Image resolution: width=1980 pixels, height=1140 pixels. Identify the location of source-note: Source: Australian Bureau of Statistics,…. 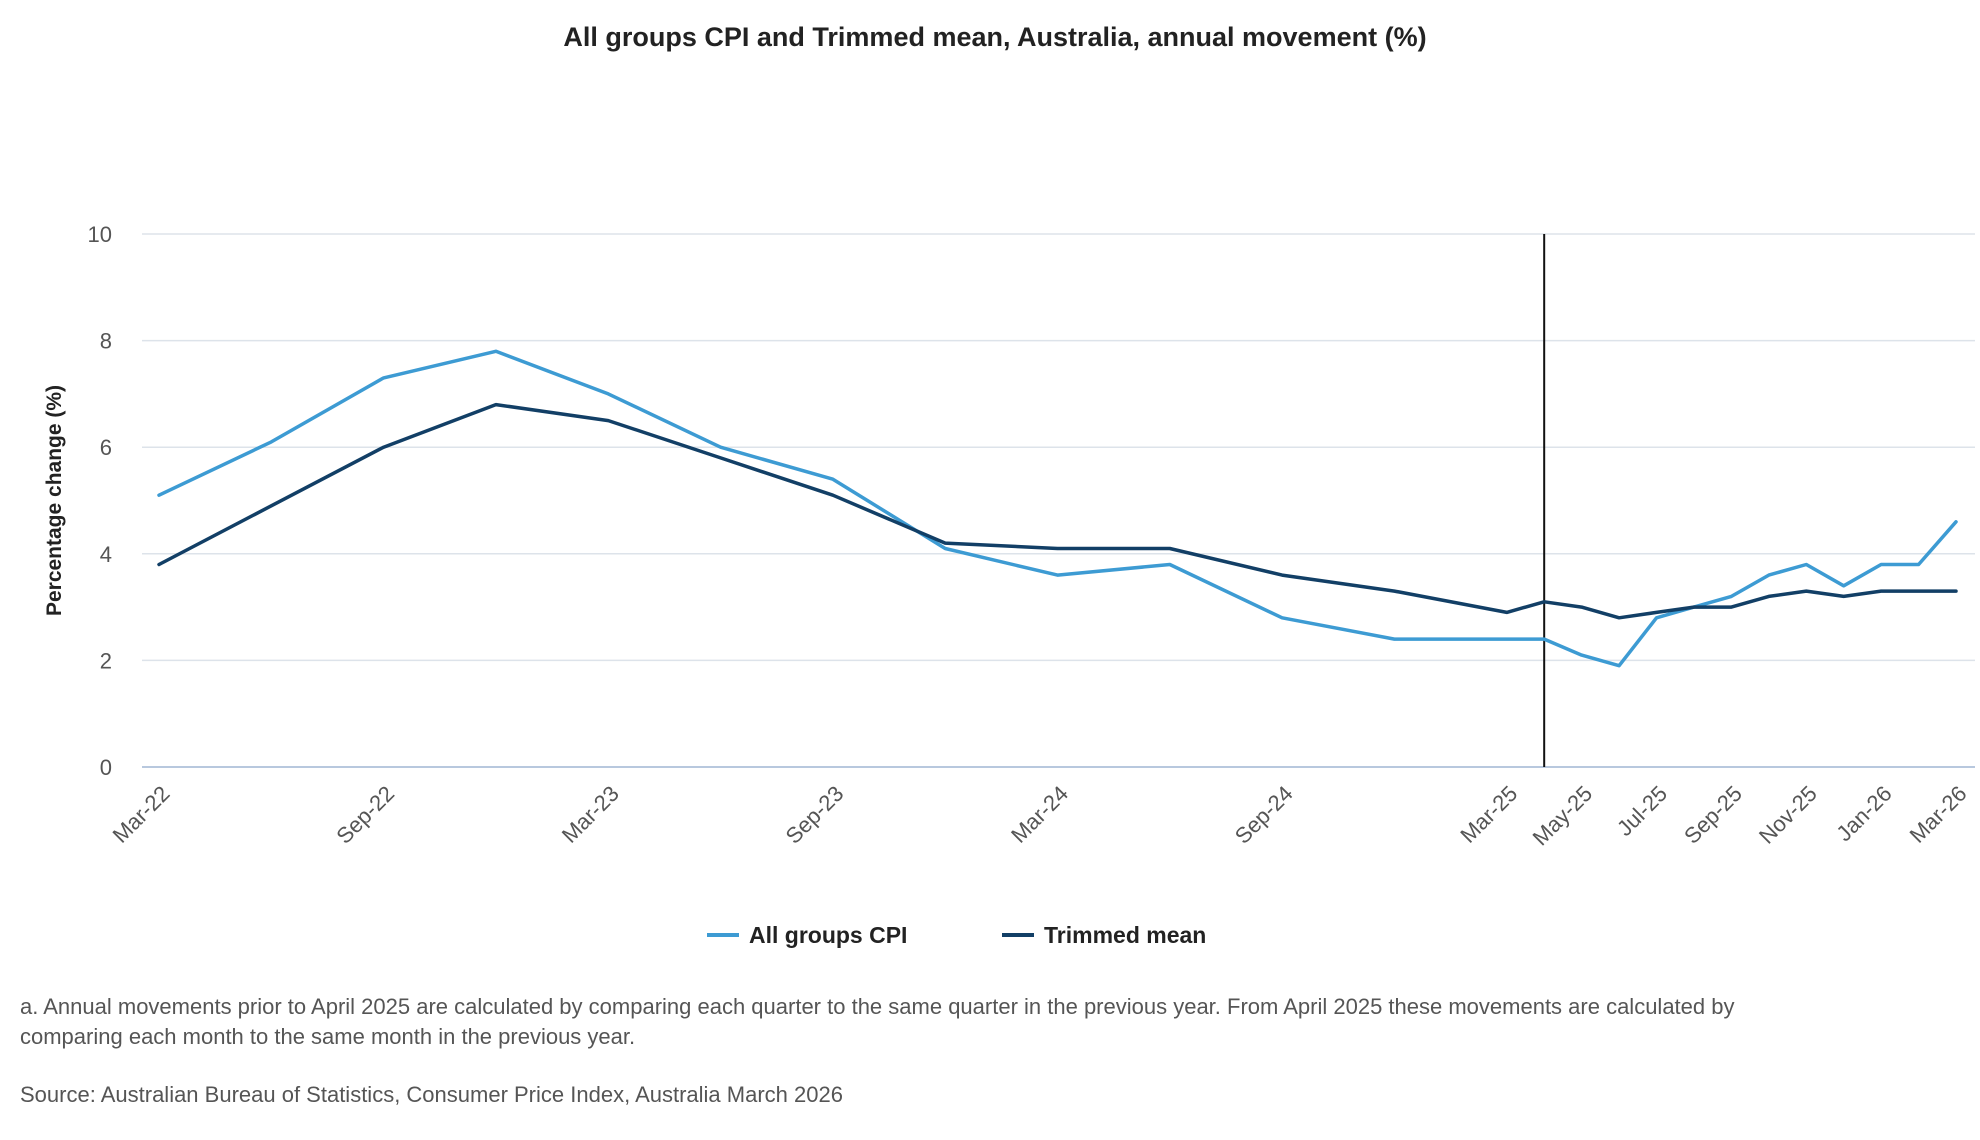
(431, 1094).